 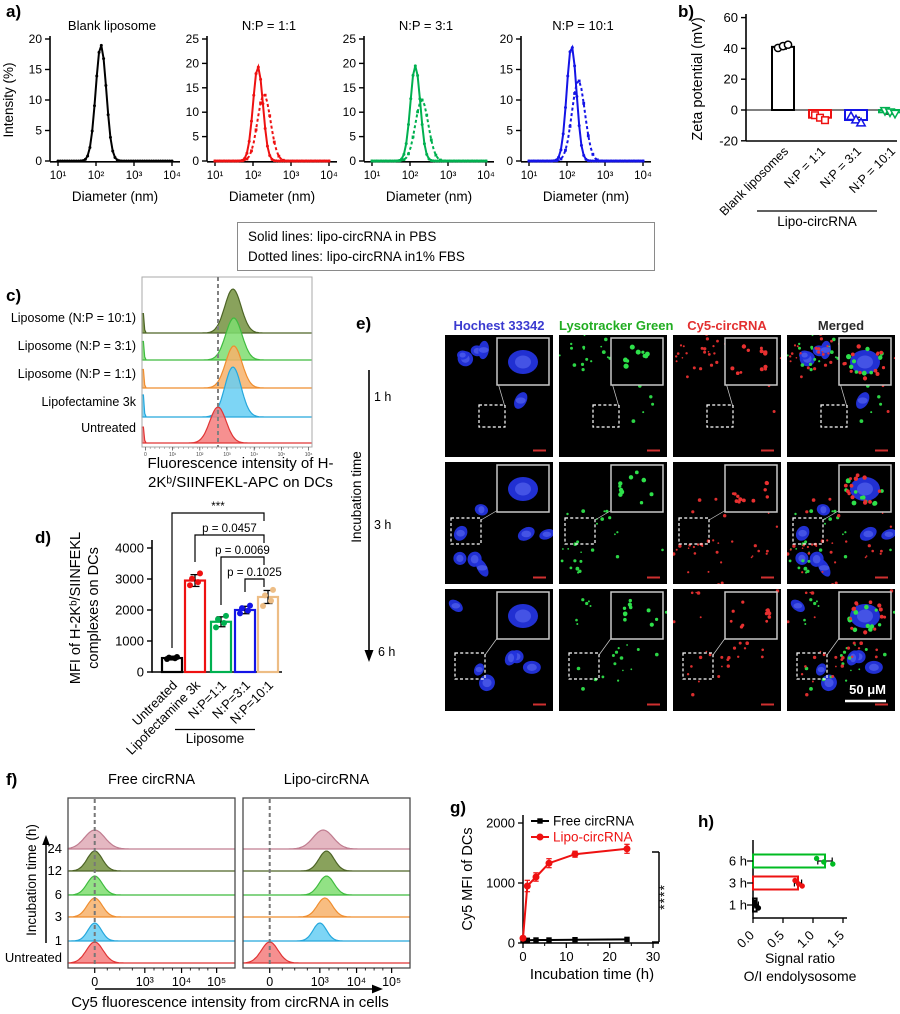 What do you see at coordinates (58, 916) in the screenshot?
I see `f-row-label: 3` at bounding box center [58, 916].